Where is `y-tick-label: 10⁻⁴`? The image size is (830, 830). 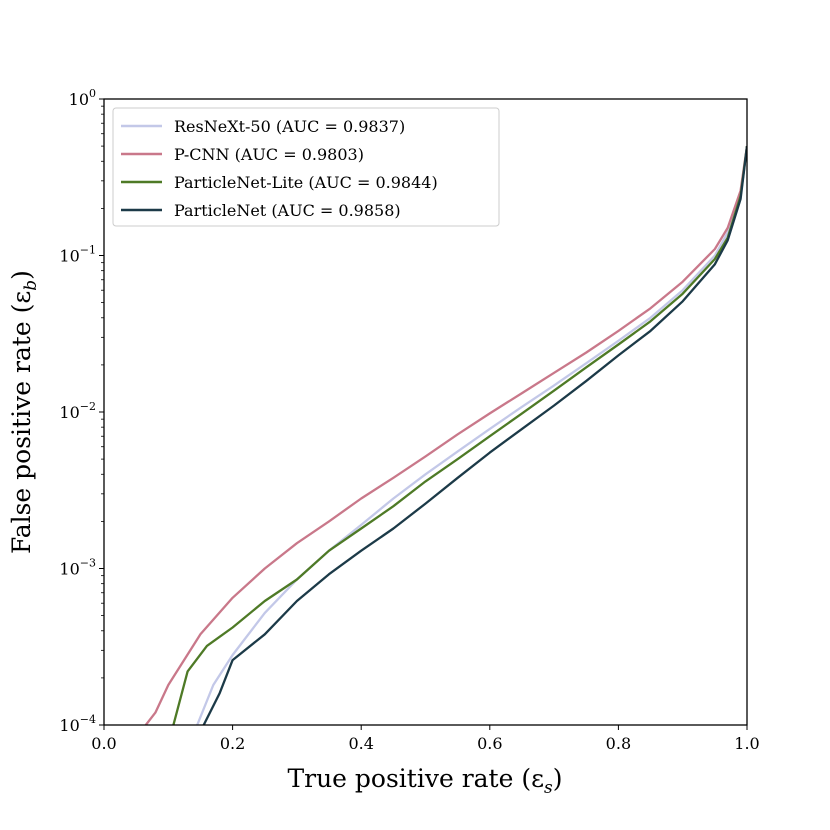 y-tick-label: 10⁻⁴ is located at coordinates (77, 724).